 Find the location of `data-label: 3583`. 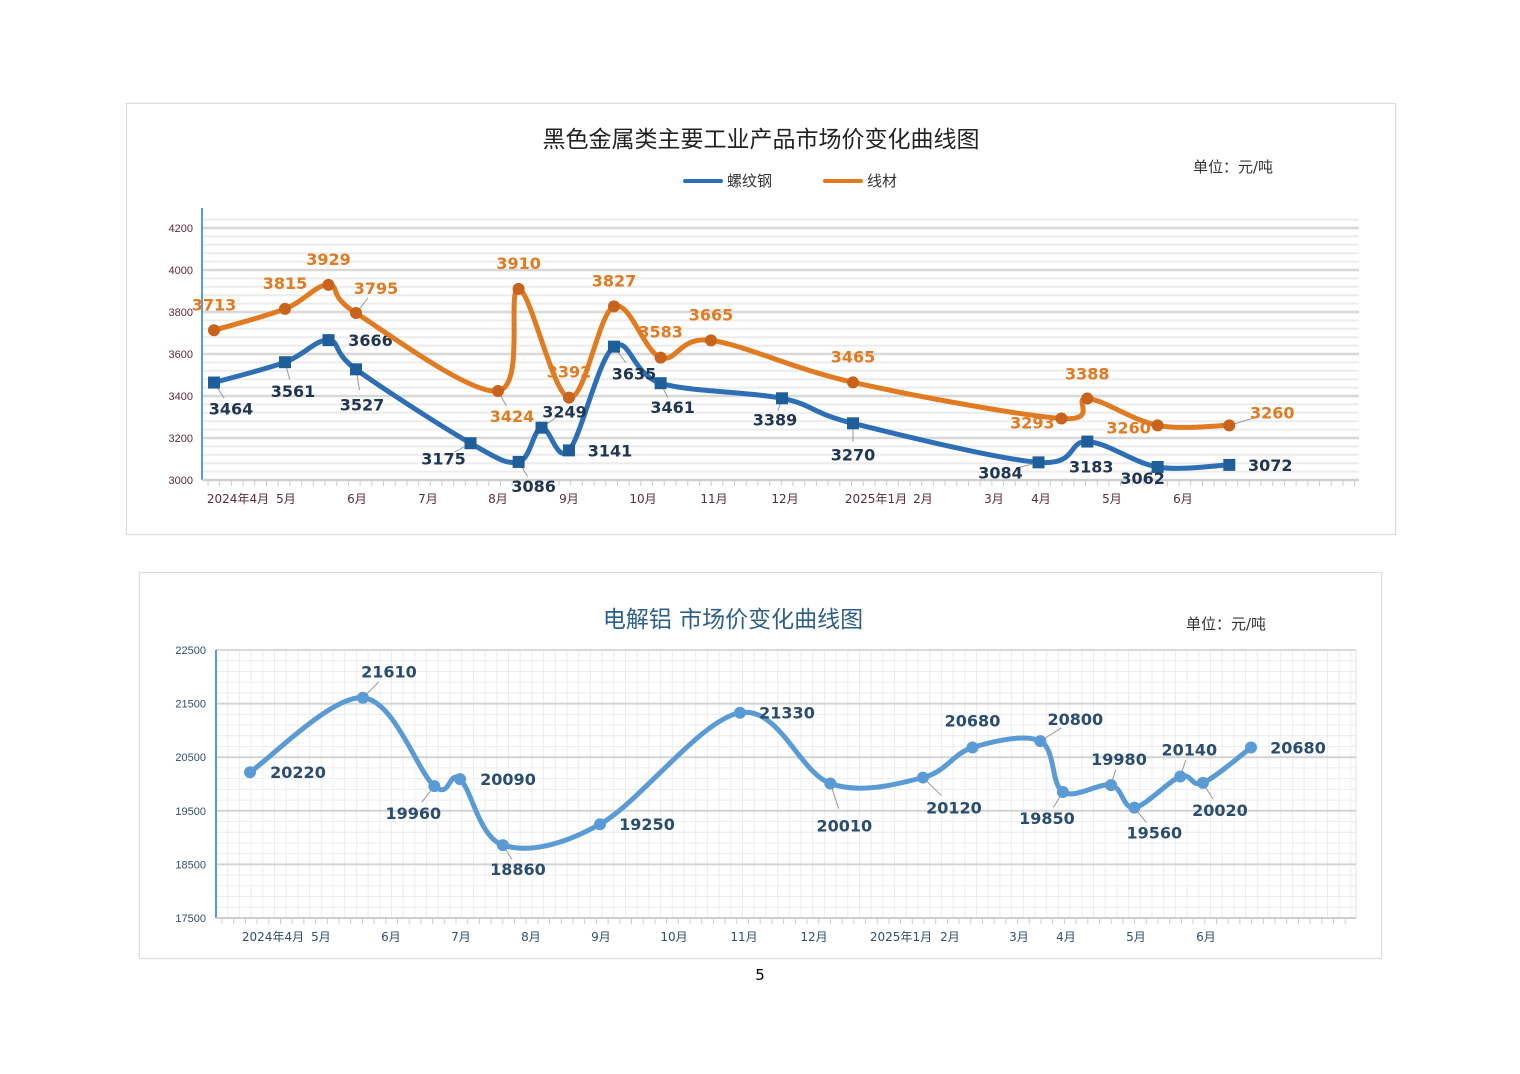

data-label: 3583 is located at coordinates (660, 332).